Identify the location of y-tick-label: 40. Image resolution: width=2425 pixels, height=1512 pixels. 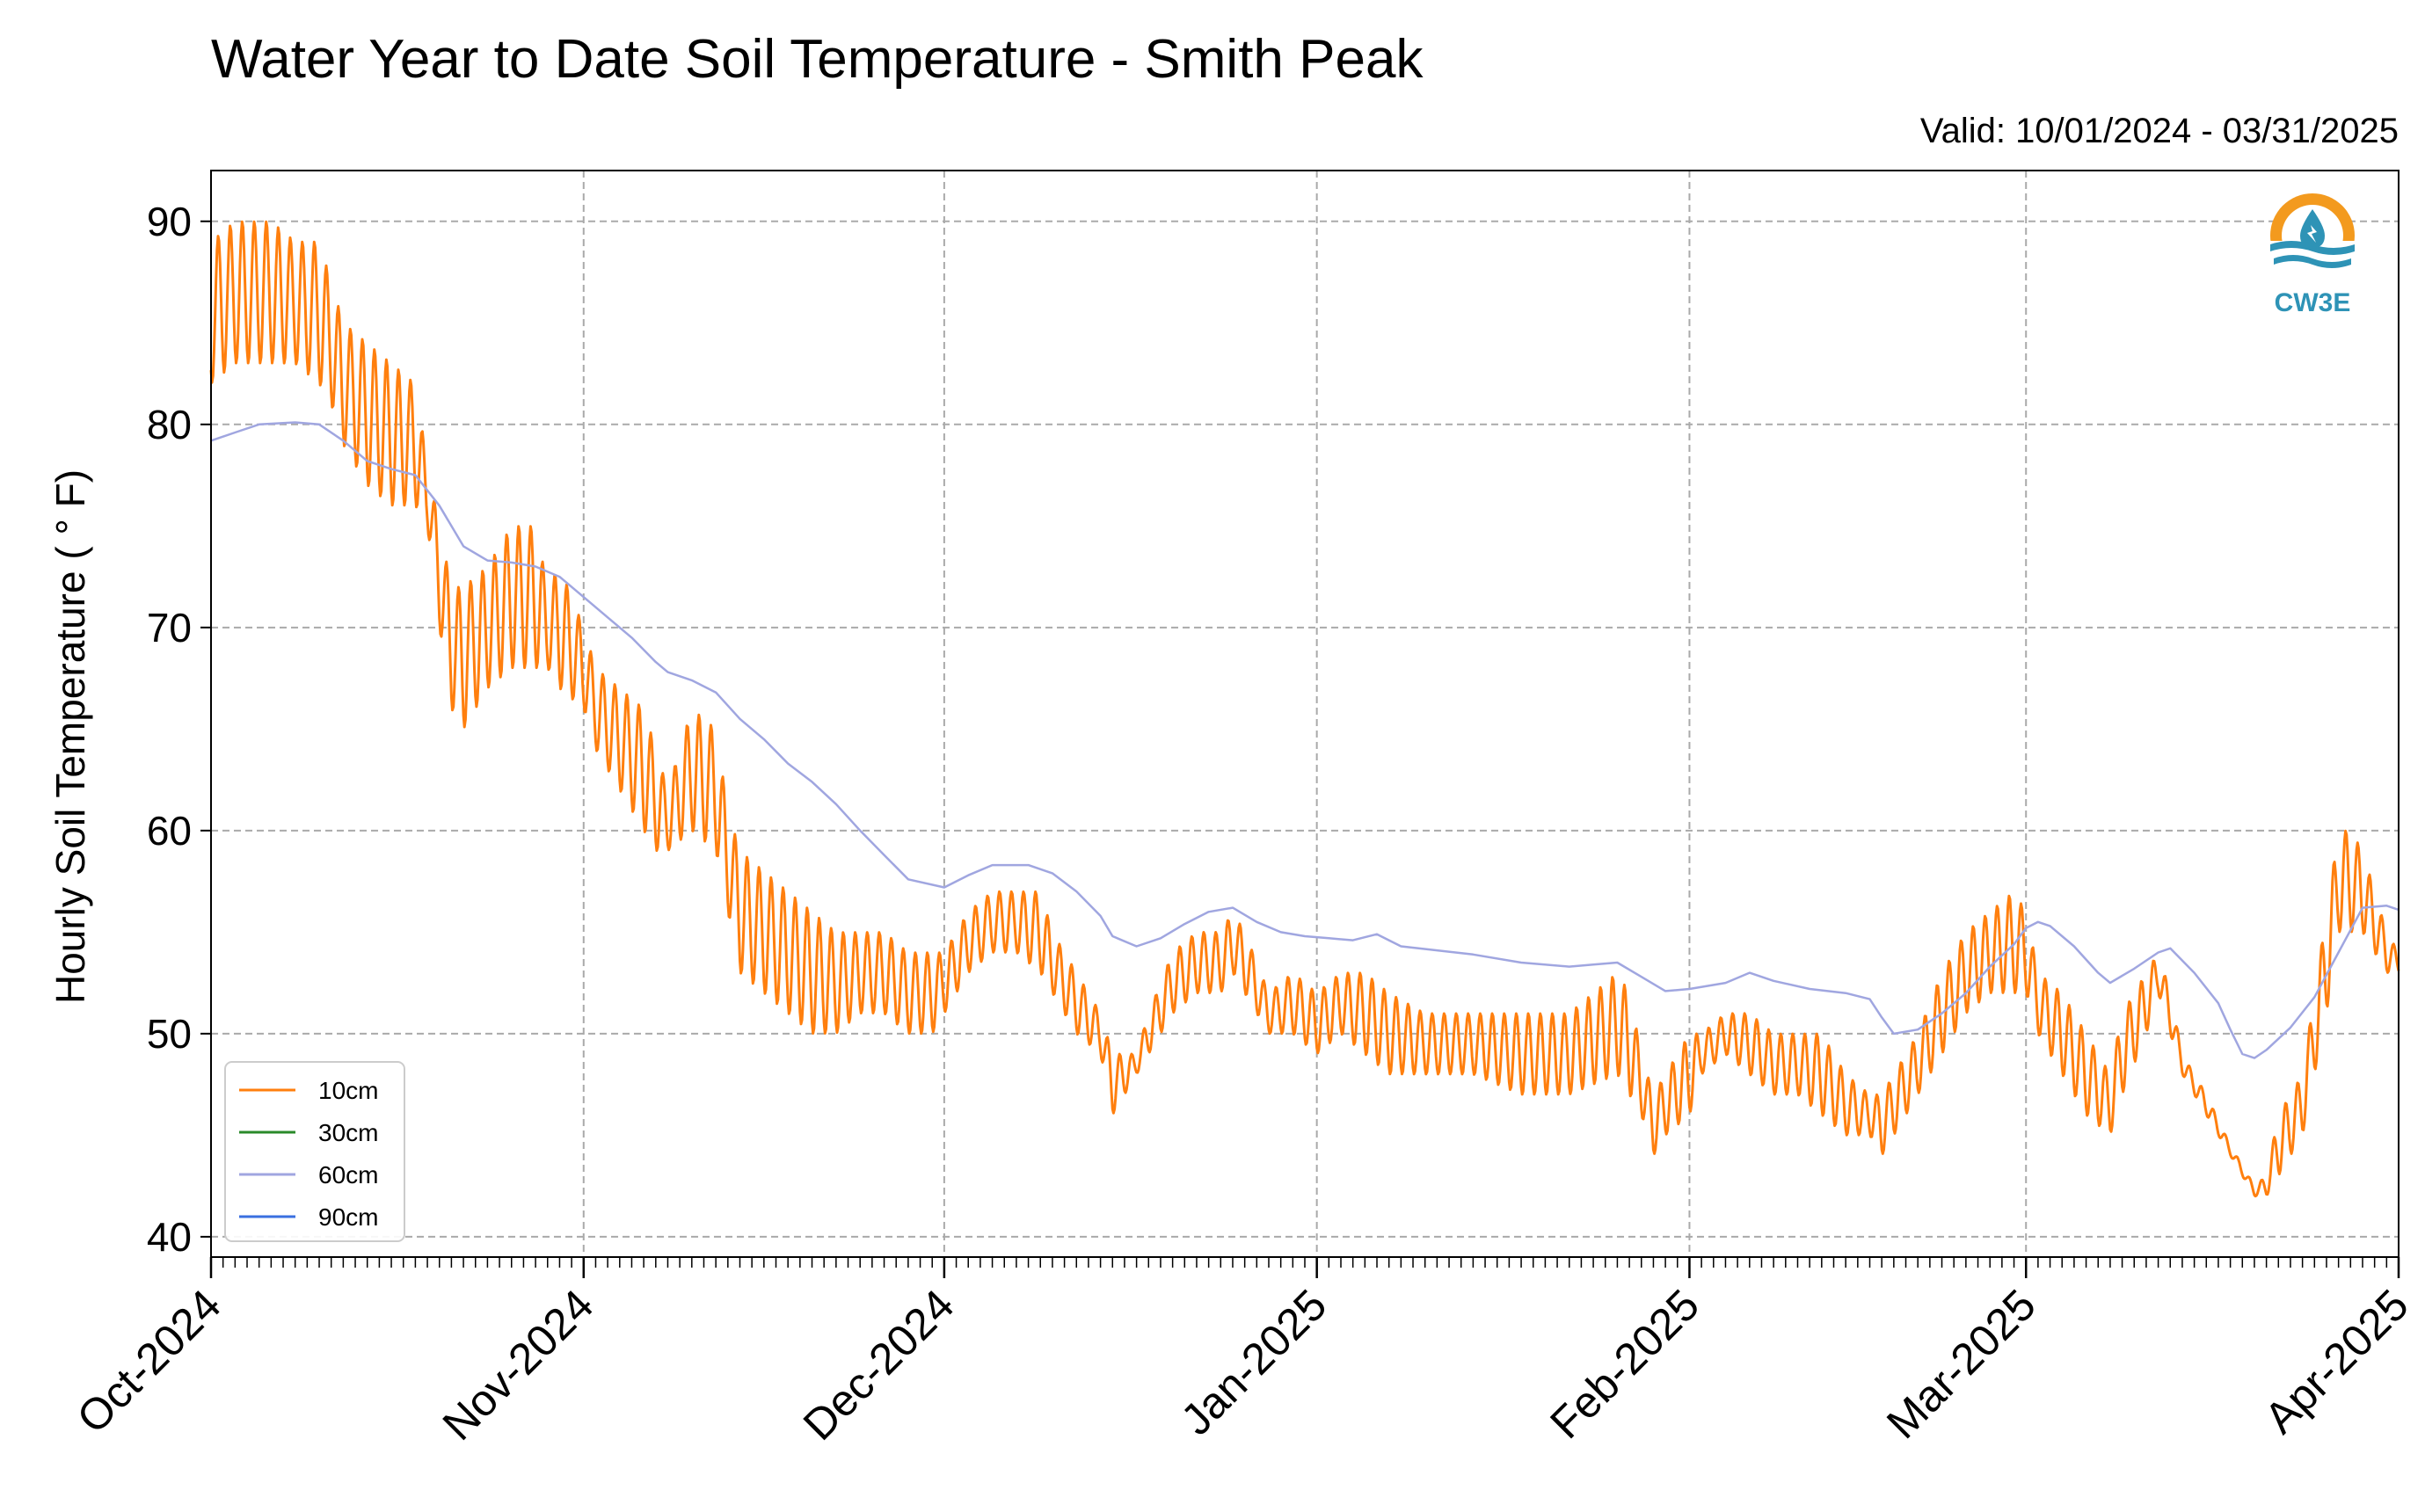
(169, 1237).